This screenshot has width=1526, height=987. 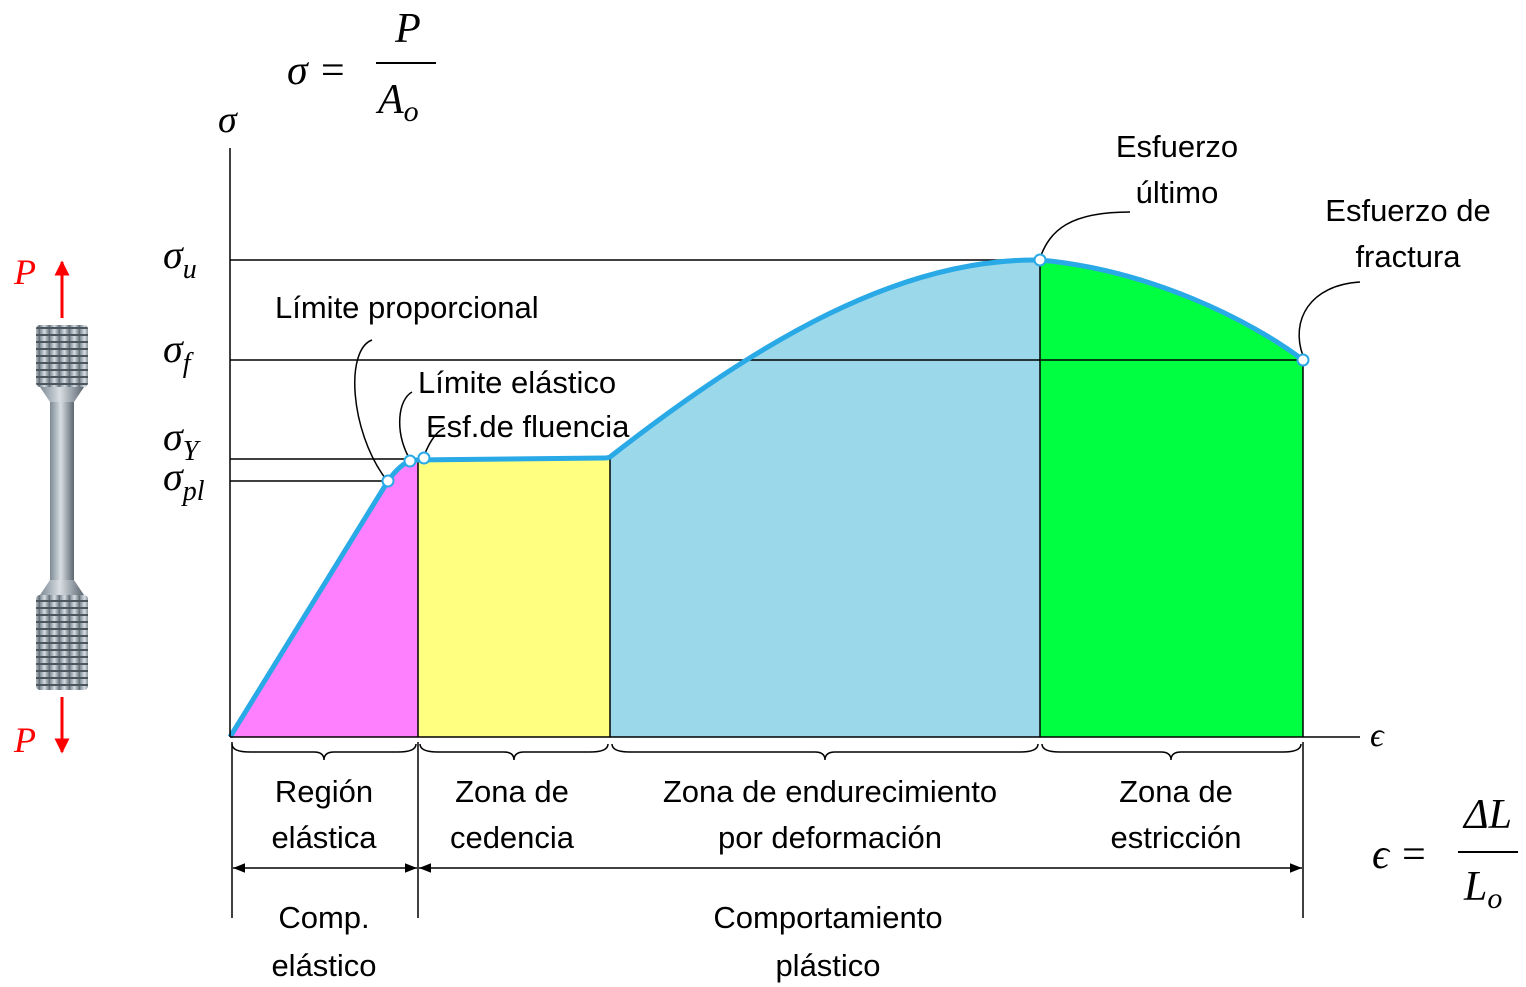 What do you see at coordinates (192, 451) in the screenshot?
I see `subscript: Y` at bounding box center [192, 451].